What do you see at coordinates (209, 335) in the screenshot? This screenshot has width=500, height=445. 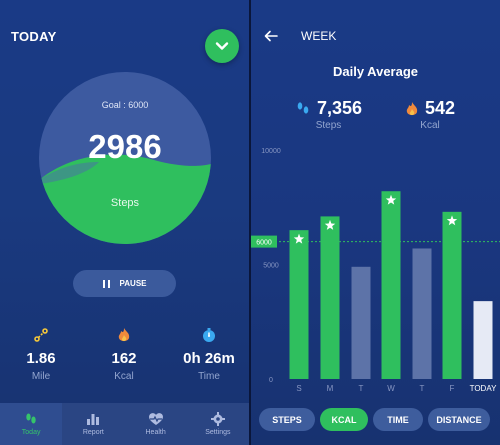 I see `stopwatch-icon` at bounding box center [209, 335].